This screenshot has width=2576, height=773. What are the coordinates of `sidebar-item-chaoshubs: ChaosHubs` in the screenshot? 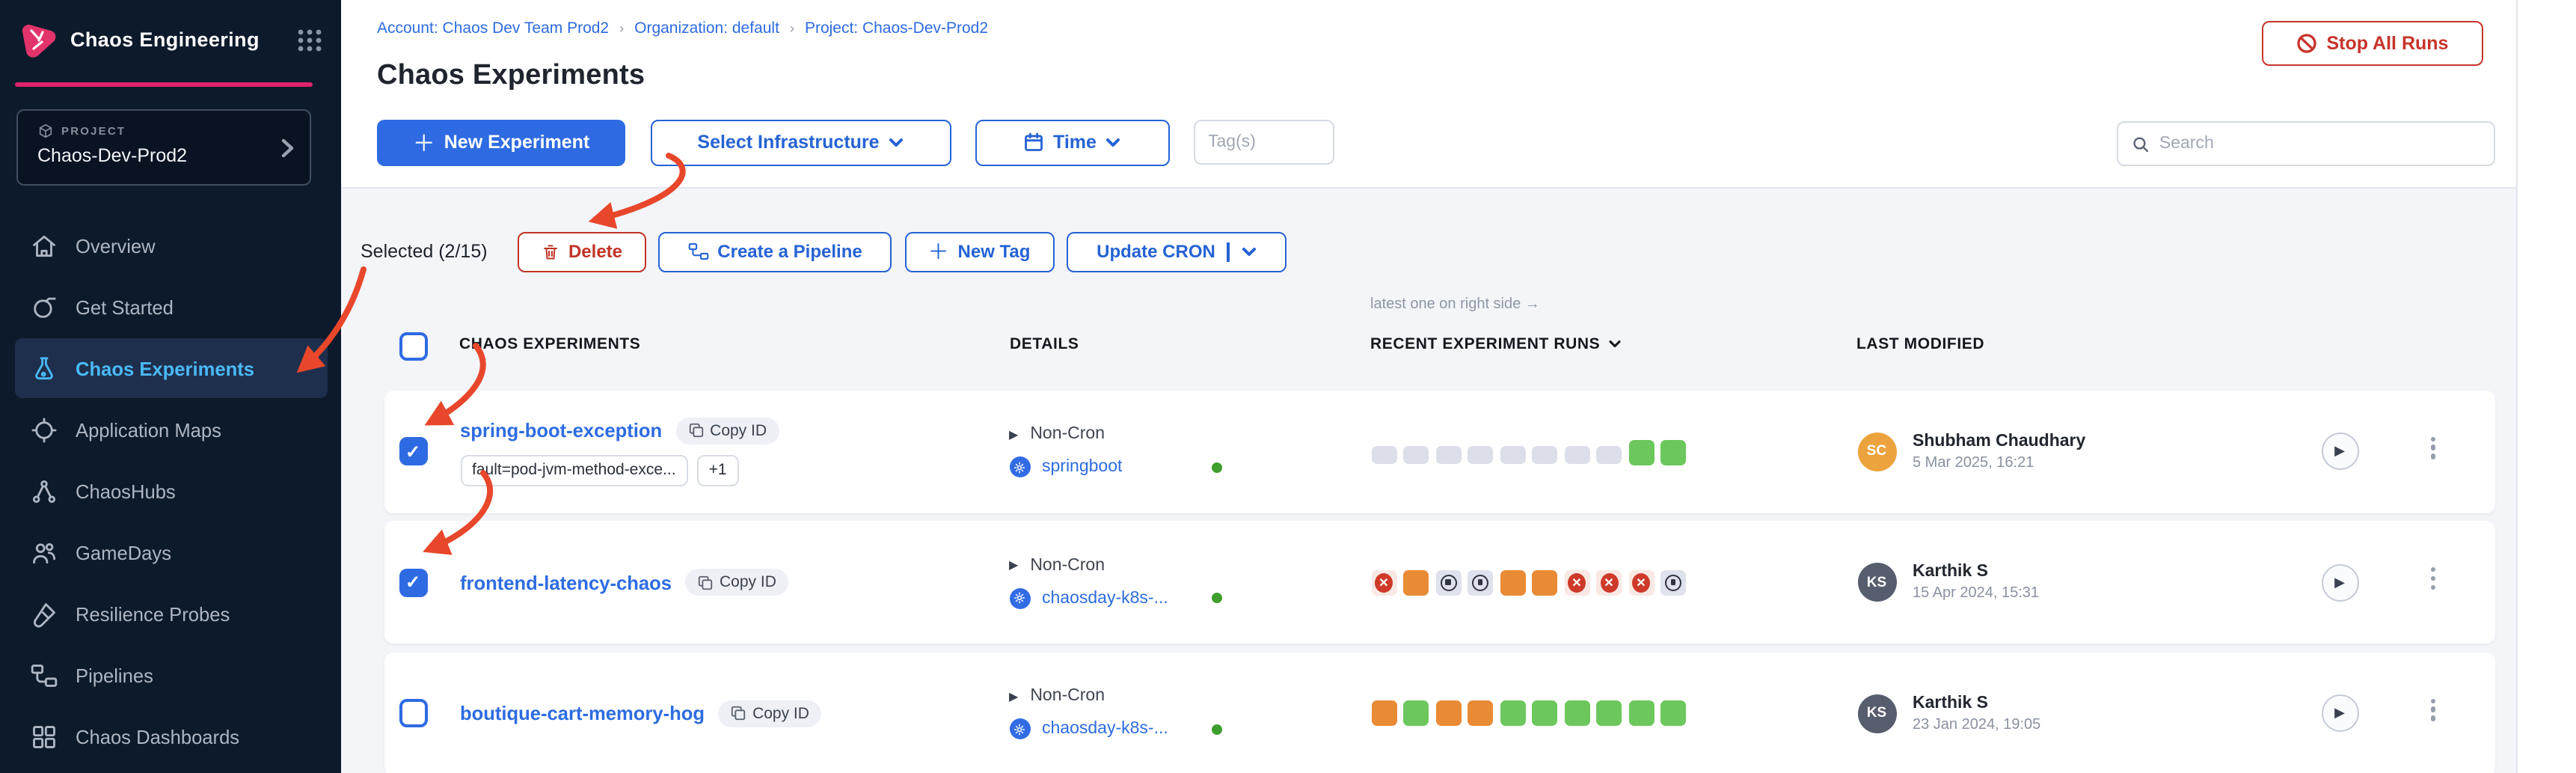 It's located at (170, 491).